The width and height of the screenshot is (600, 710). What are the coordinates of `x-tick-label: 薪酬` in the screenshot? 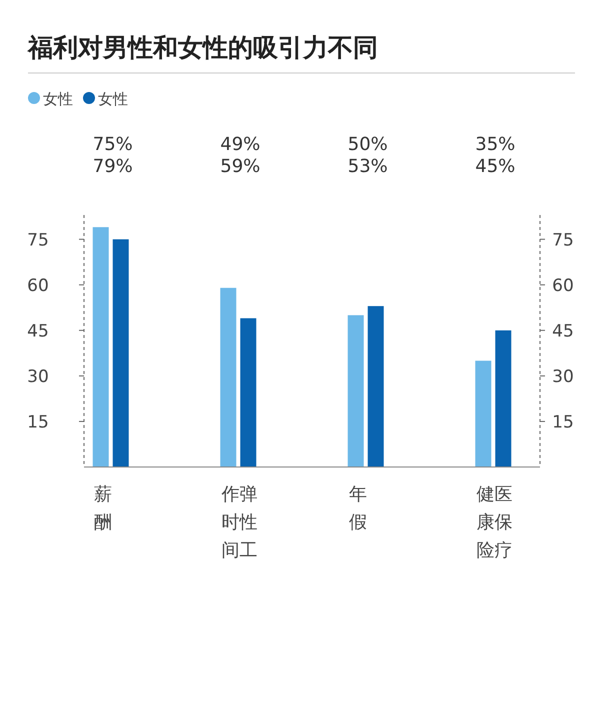 It's located at (103, 508).